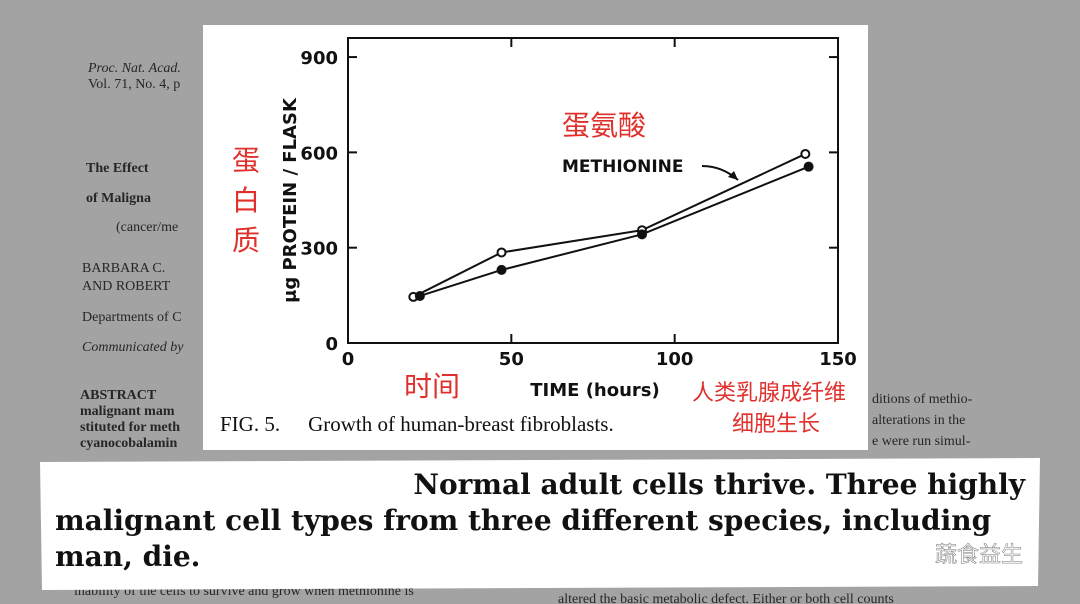  Describe the element at coordinates (128, 443) in the screenshot. I see `doc-line: cyanocobalamin` at that location.